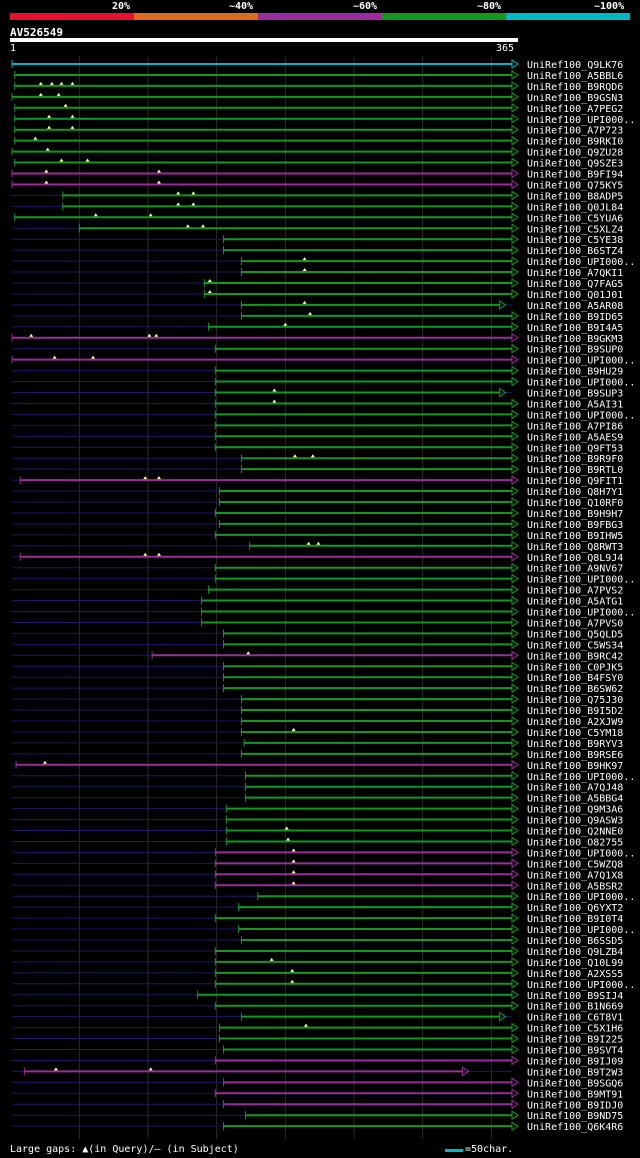 The width and height of the screenshot is (640, 1158). What do you see at coordinates (317, 327) in the screenshot?
I see `hit-row: UniRef100_B9I4A5` at bounding box center [317, 327].